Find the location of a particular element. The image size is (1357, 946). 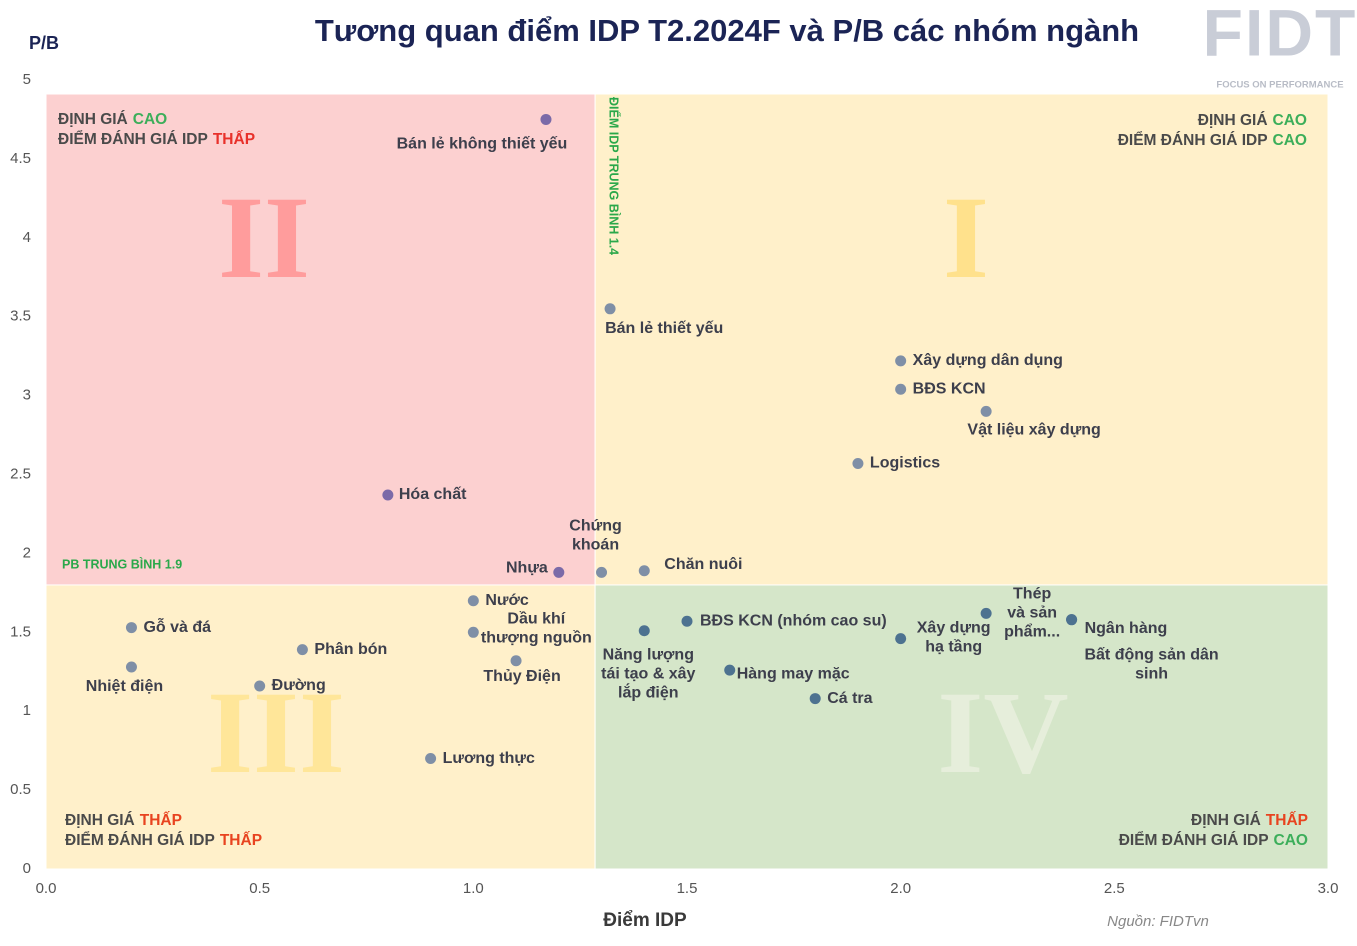

label-line: Năng lượng is located at coordinates (648, 655).